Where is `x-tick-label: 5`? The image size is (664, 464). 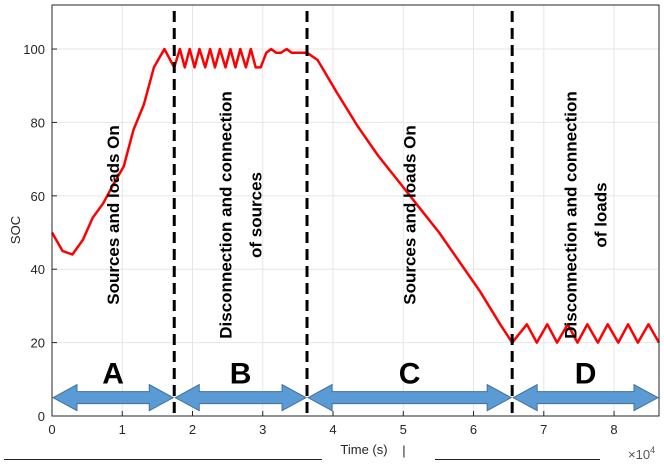 x-tick-label: 5 is located at coordinates (403, 429).